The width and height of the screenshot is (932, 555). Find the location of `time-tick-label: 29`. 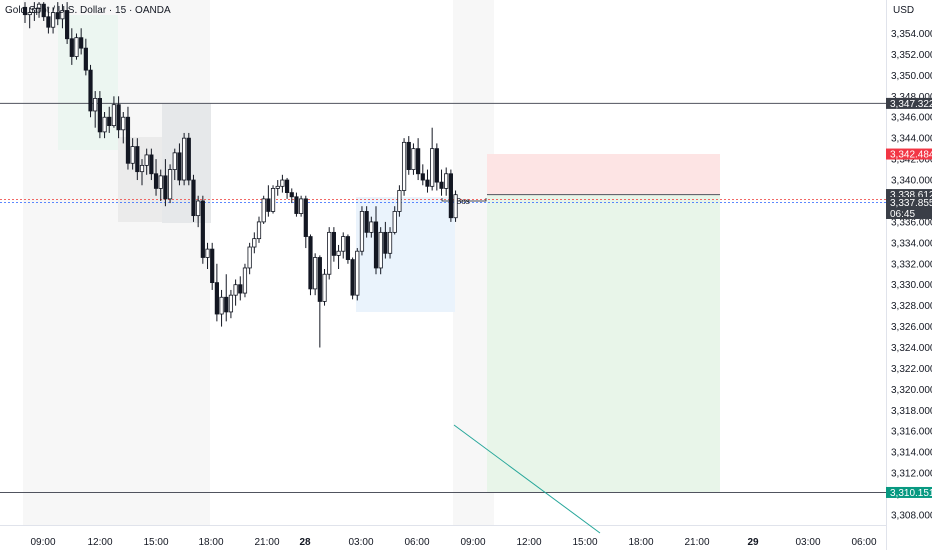

time-tick-label: 29 is located at coordinates (753, 542).